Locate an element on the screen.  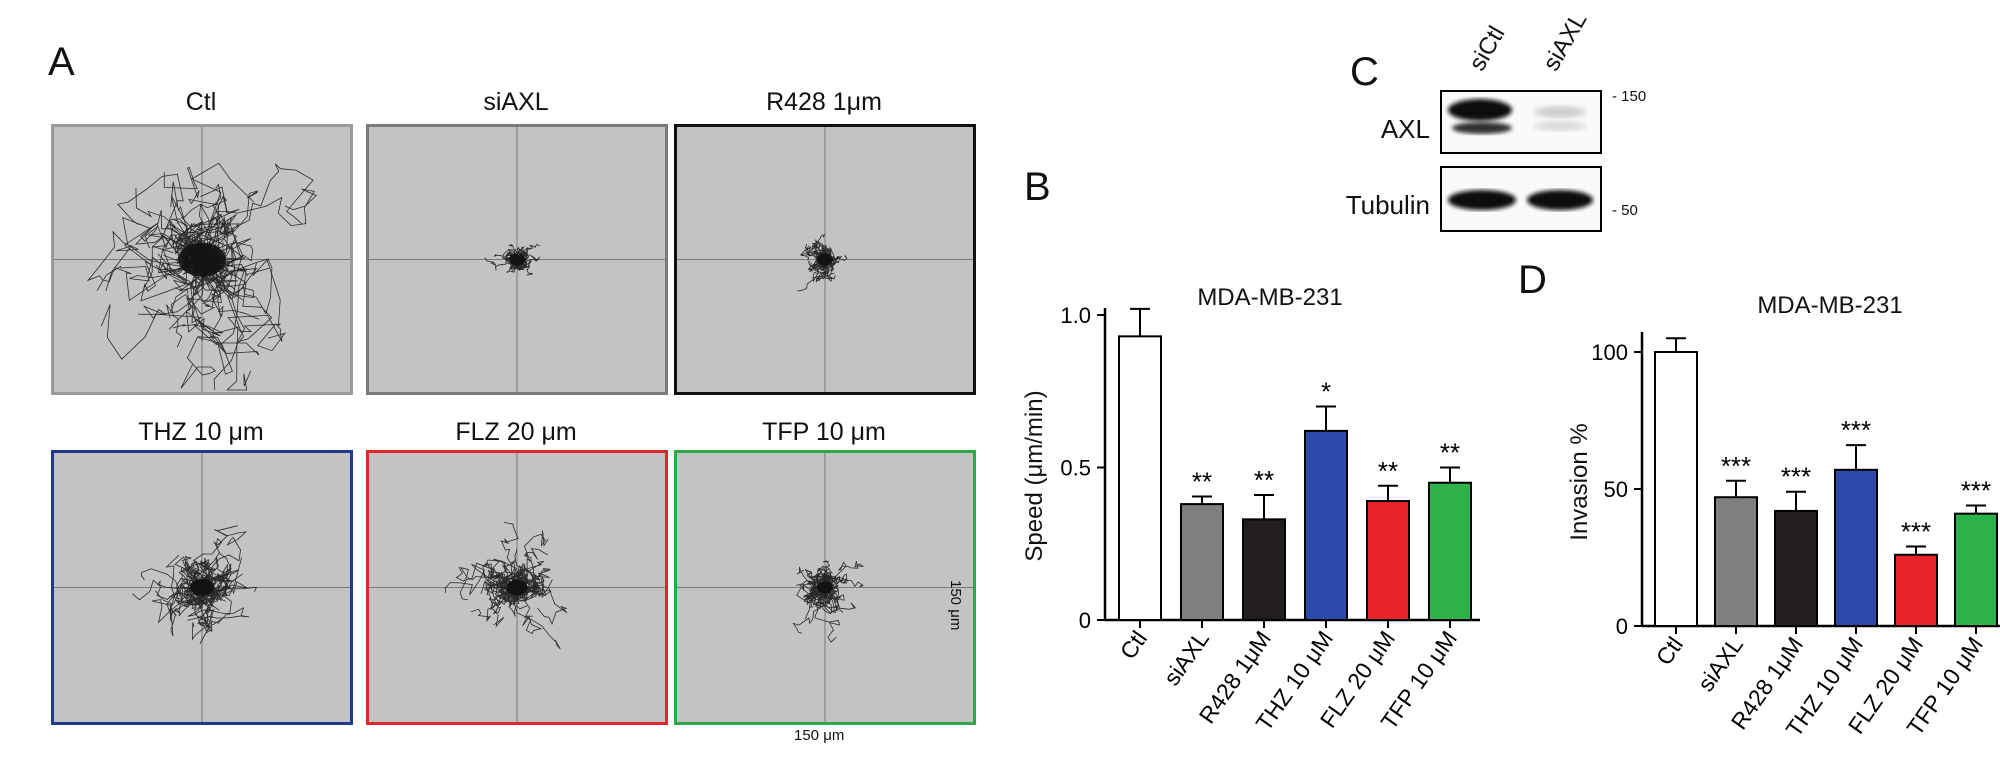
track-plot-siaxl is located at coordinates (517, 259).